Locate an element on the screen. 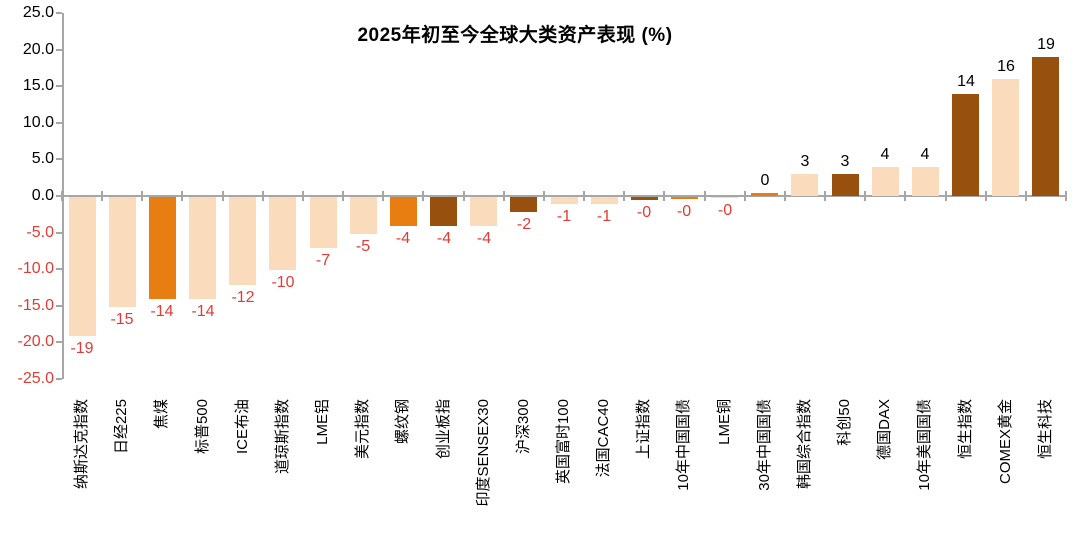  category-label: 螺纹钢 is located at coordinates (402, 421).